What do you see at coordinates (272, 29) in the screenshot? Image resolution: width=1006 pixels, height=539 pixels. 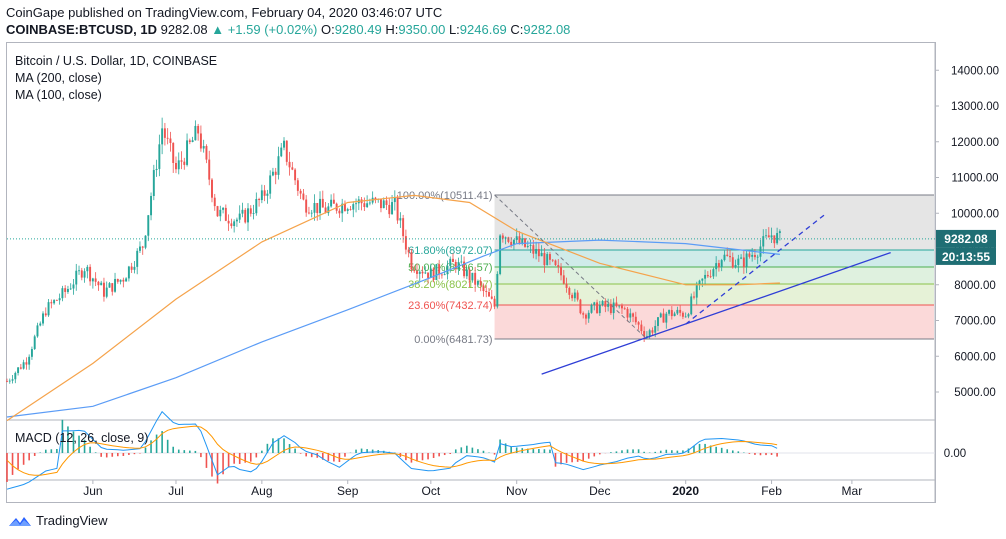 I see `change-value: +1.59 (+0.02%)` at bounding box center [272, 29].